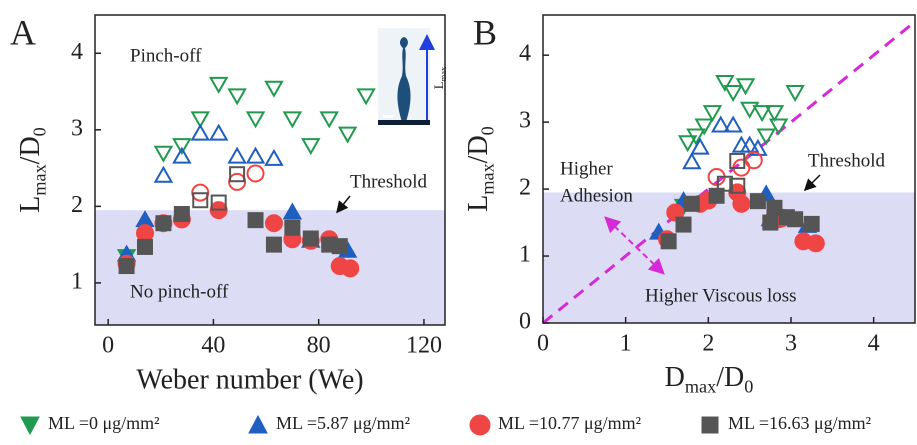  Describe the element at coordinates (23, 32) in the screenshot. I see `panel-label: A` at that location.